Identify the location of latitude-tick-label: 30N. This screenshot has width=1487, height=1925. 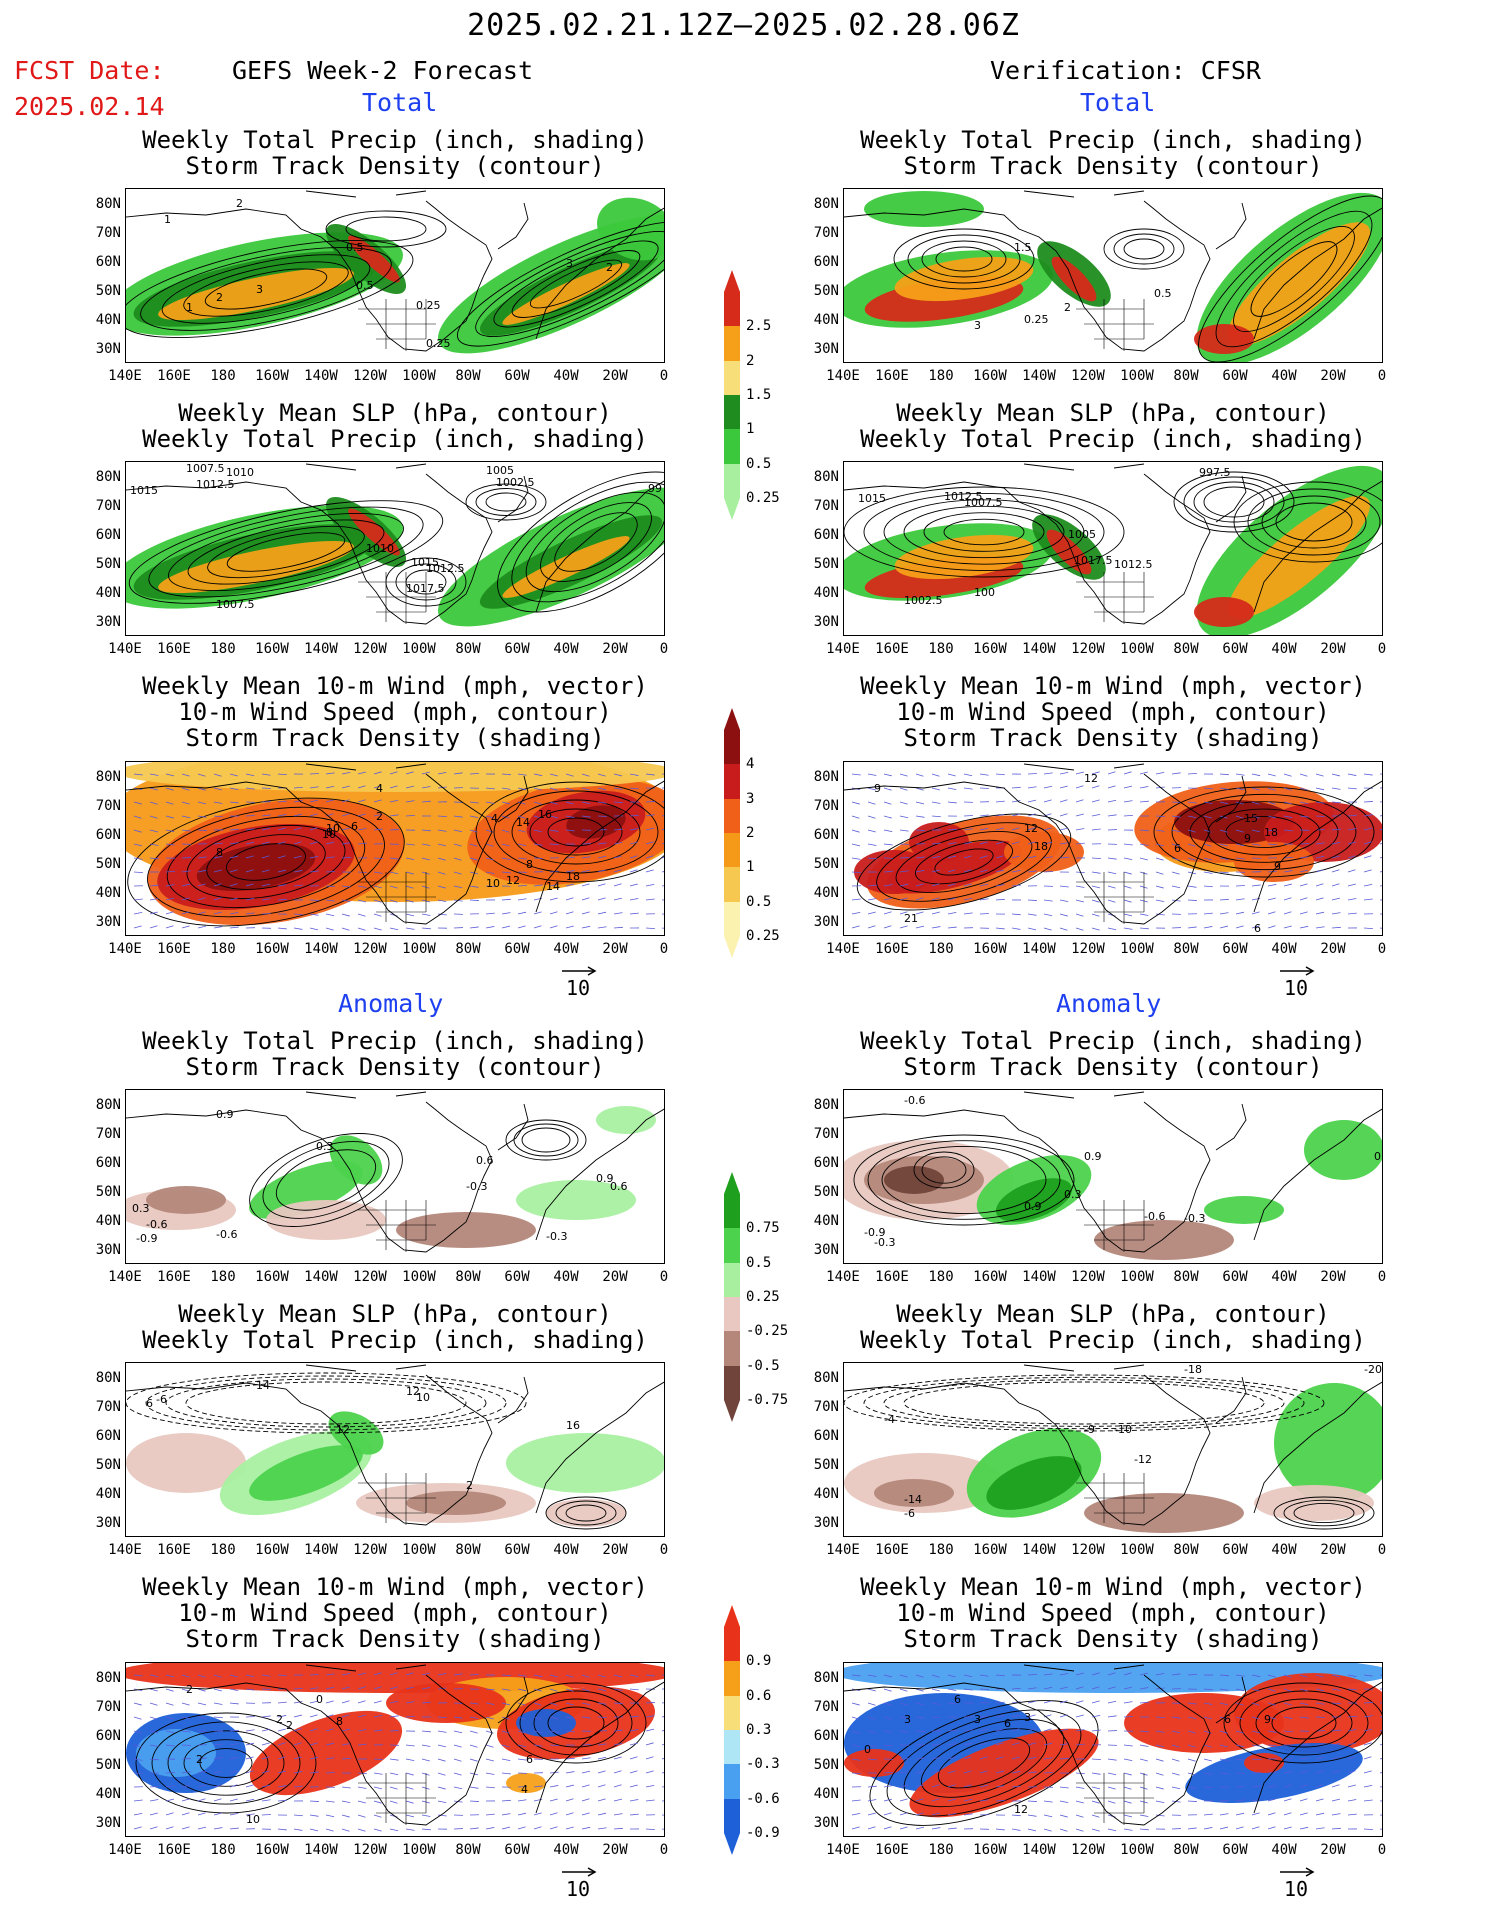
(826, 1523).